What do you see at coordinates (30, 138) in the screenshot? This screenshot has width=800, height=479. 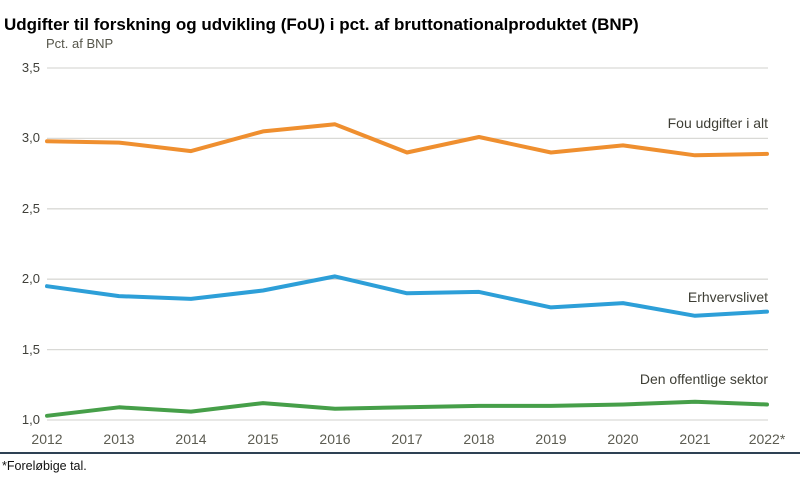 I see `y-tick-label: 3,0` at bounding box center [30, 138].